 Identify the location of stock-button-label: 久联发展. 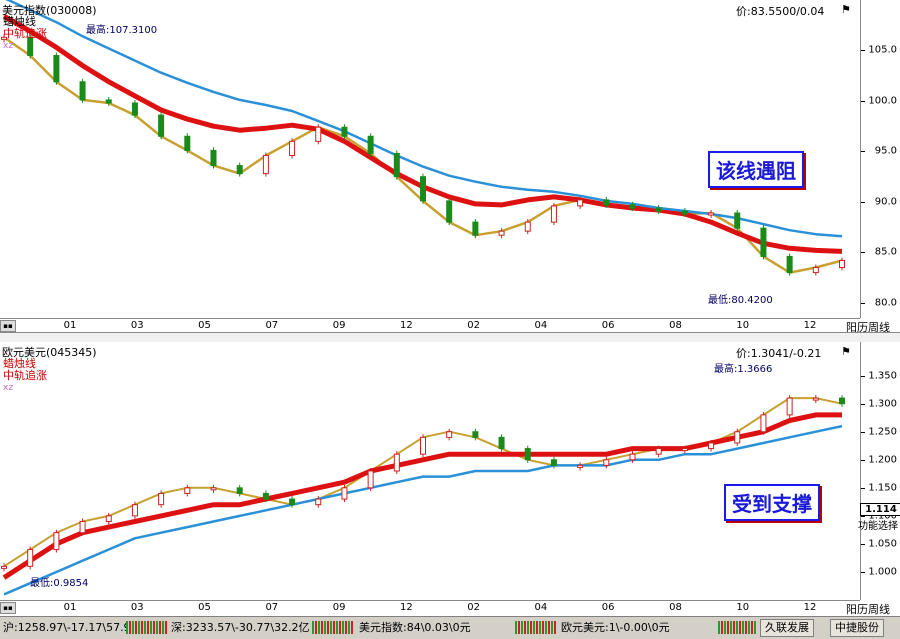
(787, 627).